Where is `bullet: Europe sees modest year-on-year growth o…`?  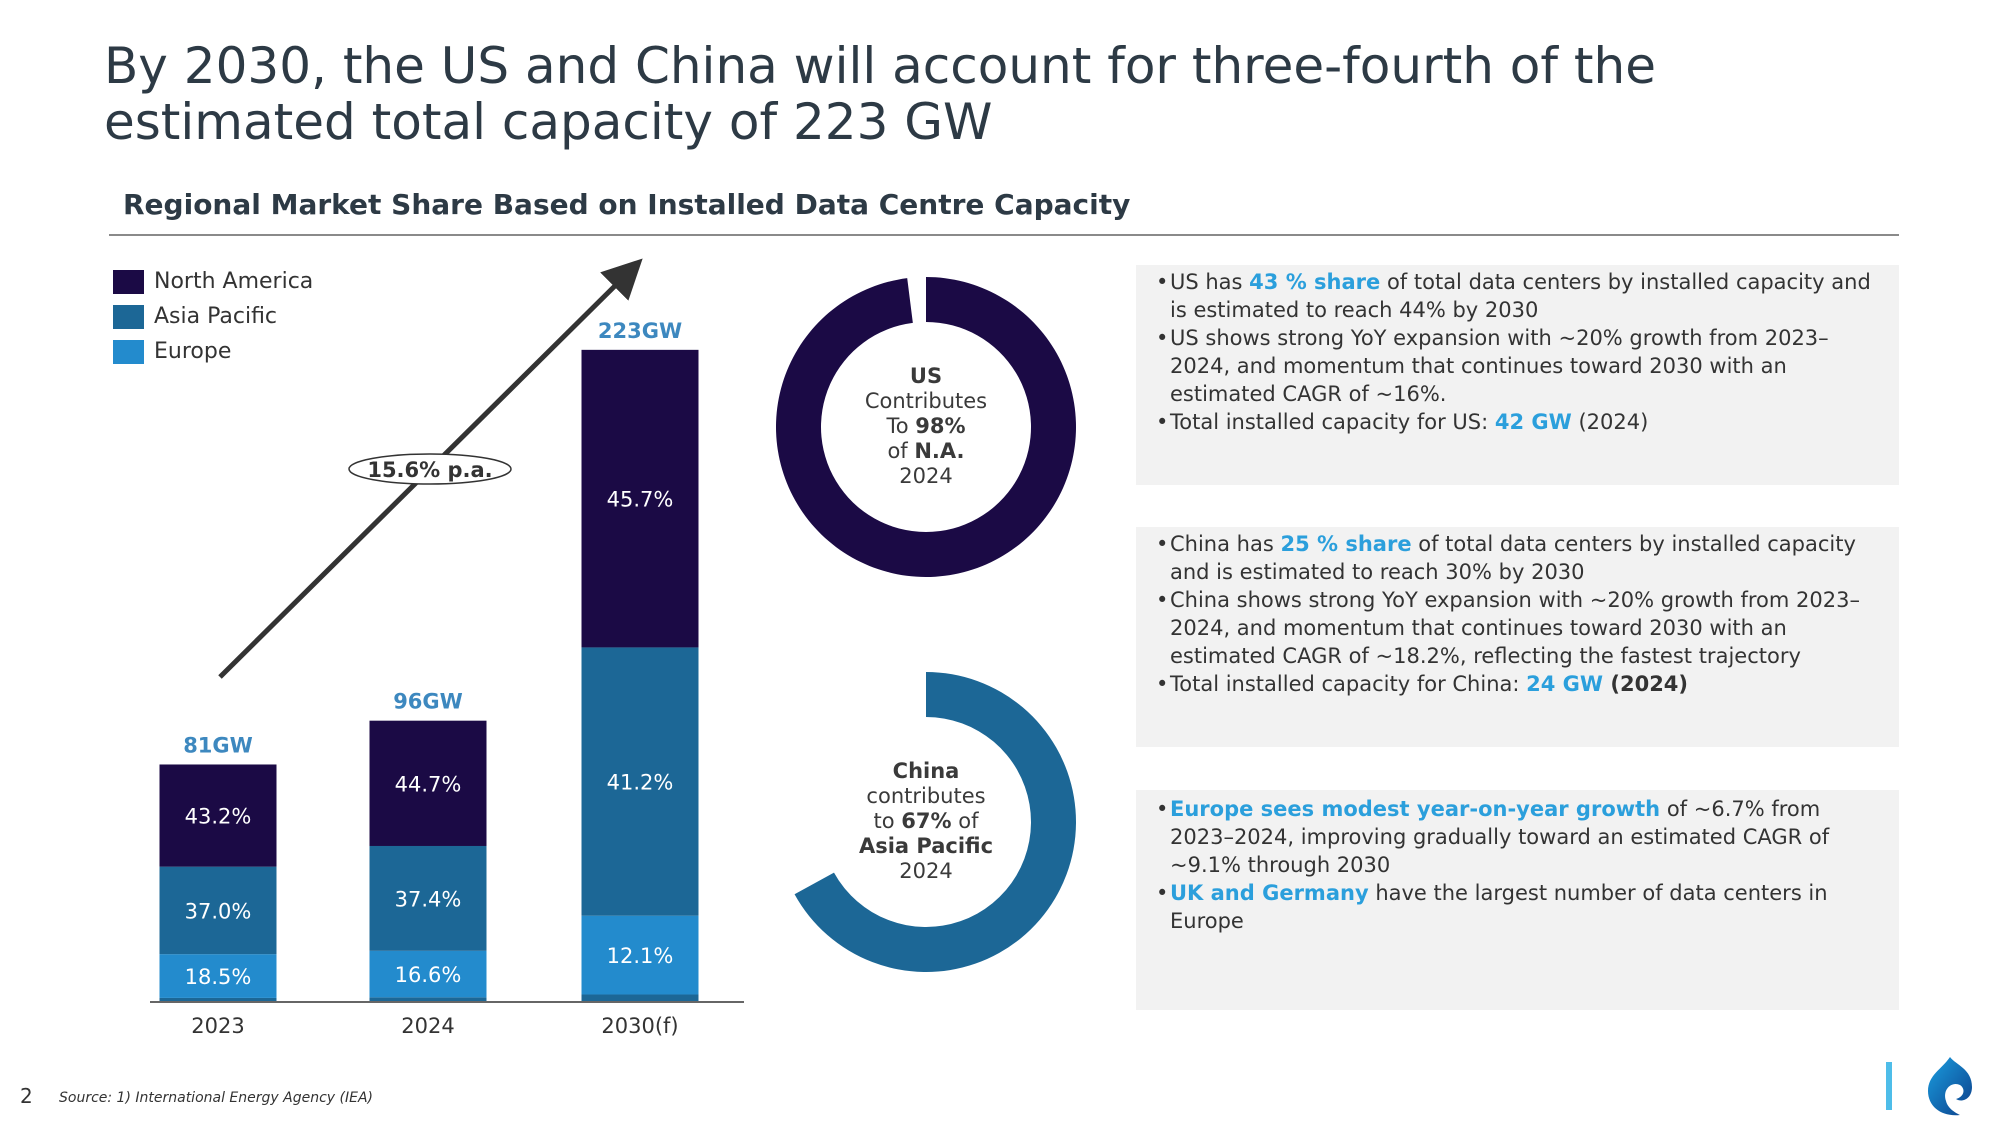 bullet: Europe sees modest year-on-year growth o… is located at coordinates (1519, 837).